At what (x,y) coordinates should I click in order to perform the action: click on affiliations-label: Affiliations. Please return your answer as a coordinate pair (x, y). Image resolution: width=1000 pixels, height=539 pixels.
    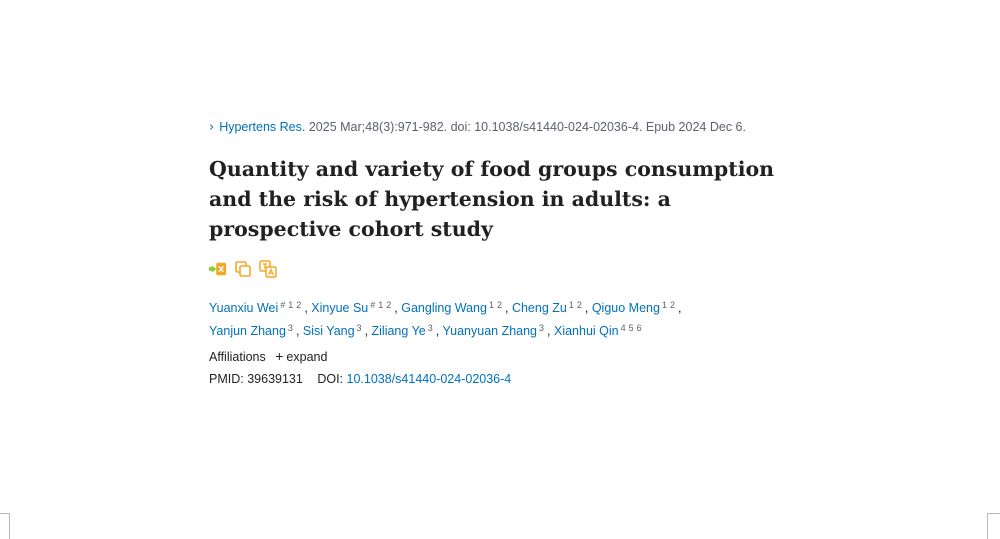
    Looking at the image, I should click on (237, 357).